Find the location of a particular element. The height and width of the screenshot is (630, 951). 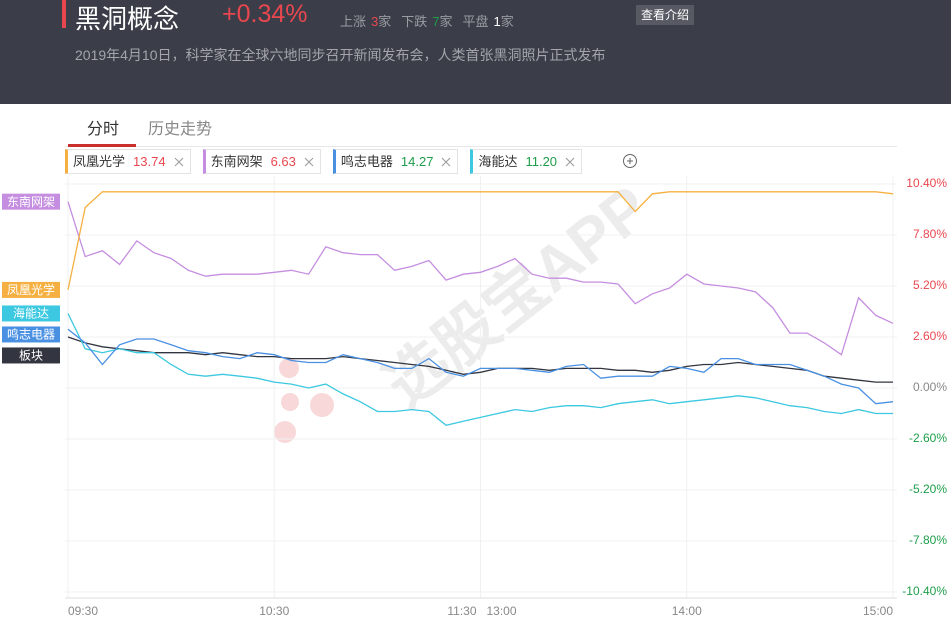

stat-label: 下跌 is located at coordinates (414, 21).